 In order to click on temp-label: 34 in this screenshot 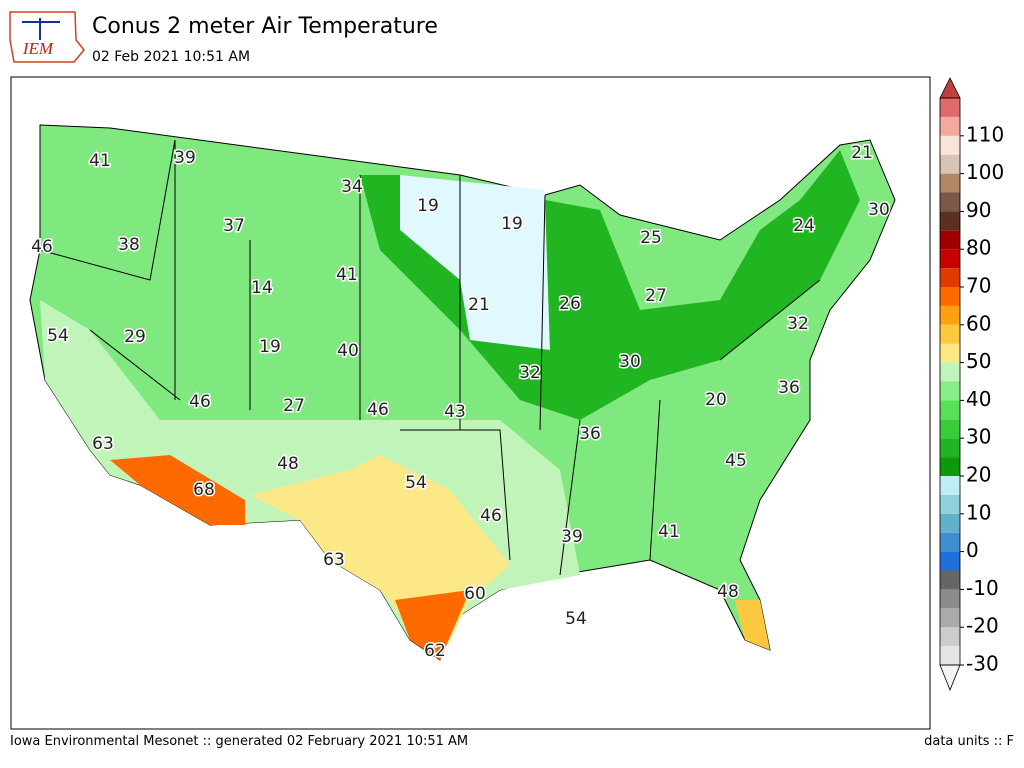, I will do `click(352, 187)`.